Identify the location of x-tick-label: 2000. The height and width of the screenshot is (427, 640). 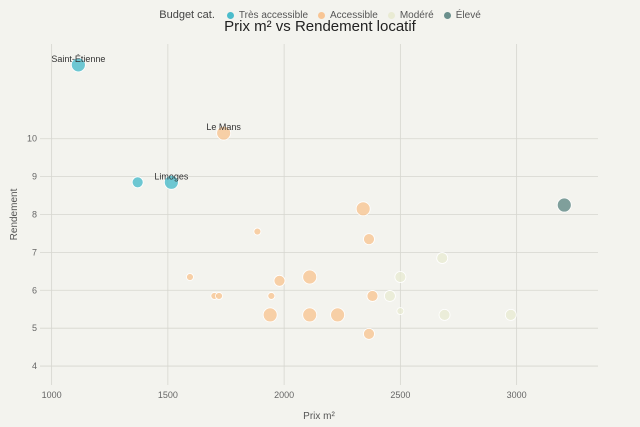
(284, 395).